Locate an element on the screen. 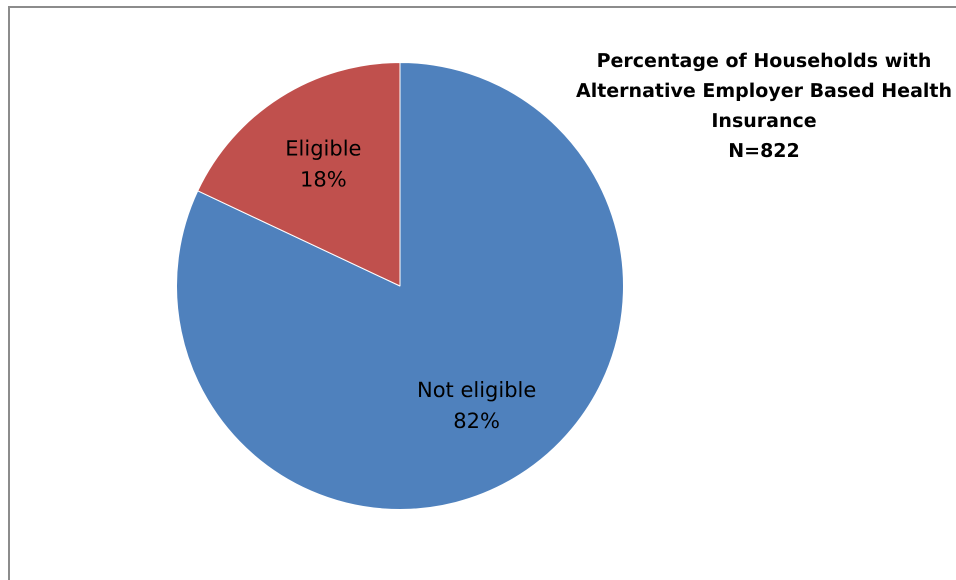  text: Percentage of Households with Alternative Employer Based Health Insurance is located at coordinates (764, 91).